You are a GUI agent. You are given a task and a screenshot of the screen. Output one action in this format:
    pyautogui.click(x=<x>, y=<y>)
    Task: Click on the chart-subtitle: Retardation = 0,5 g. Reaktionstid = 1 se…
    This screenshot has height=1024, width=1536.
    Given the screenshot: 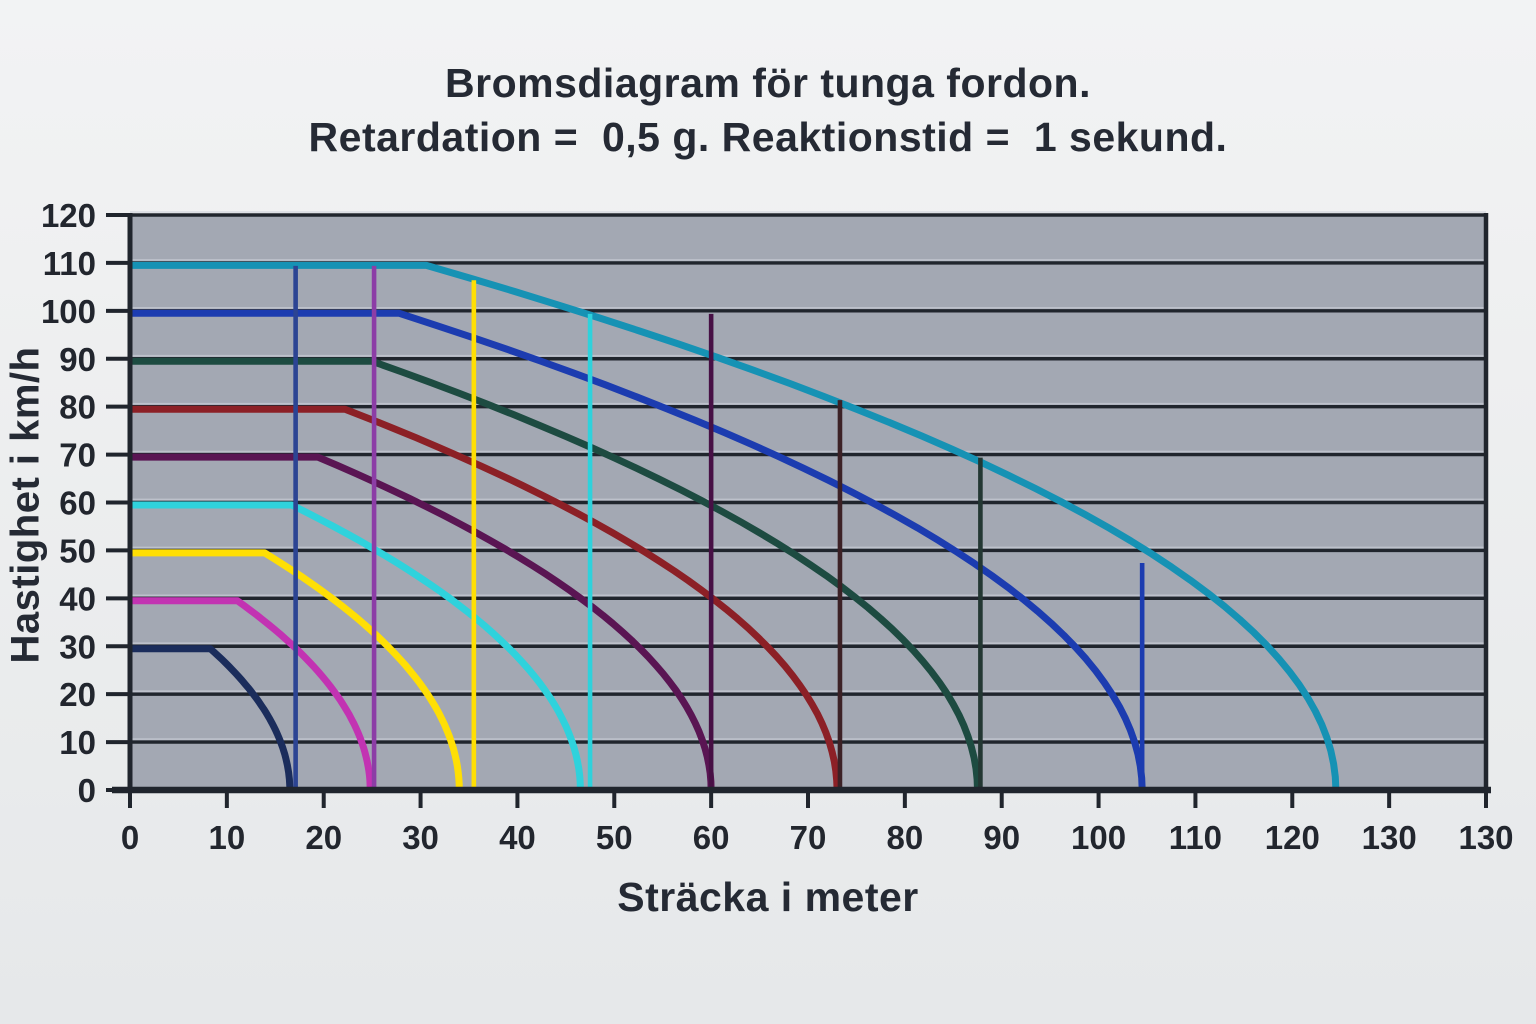 What is the action you would take?
    pyautogui.click(x=768, y=137)
    